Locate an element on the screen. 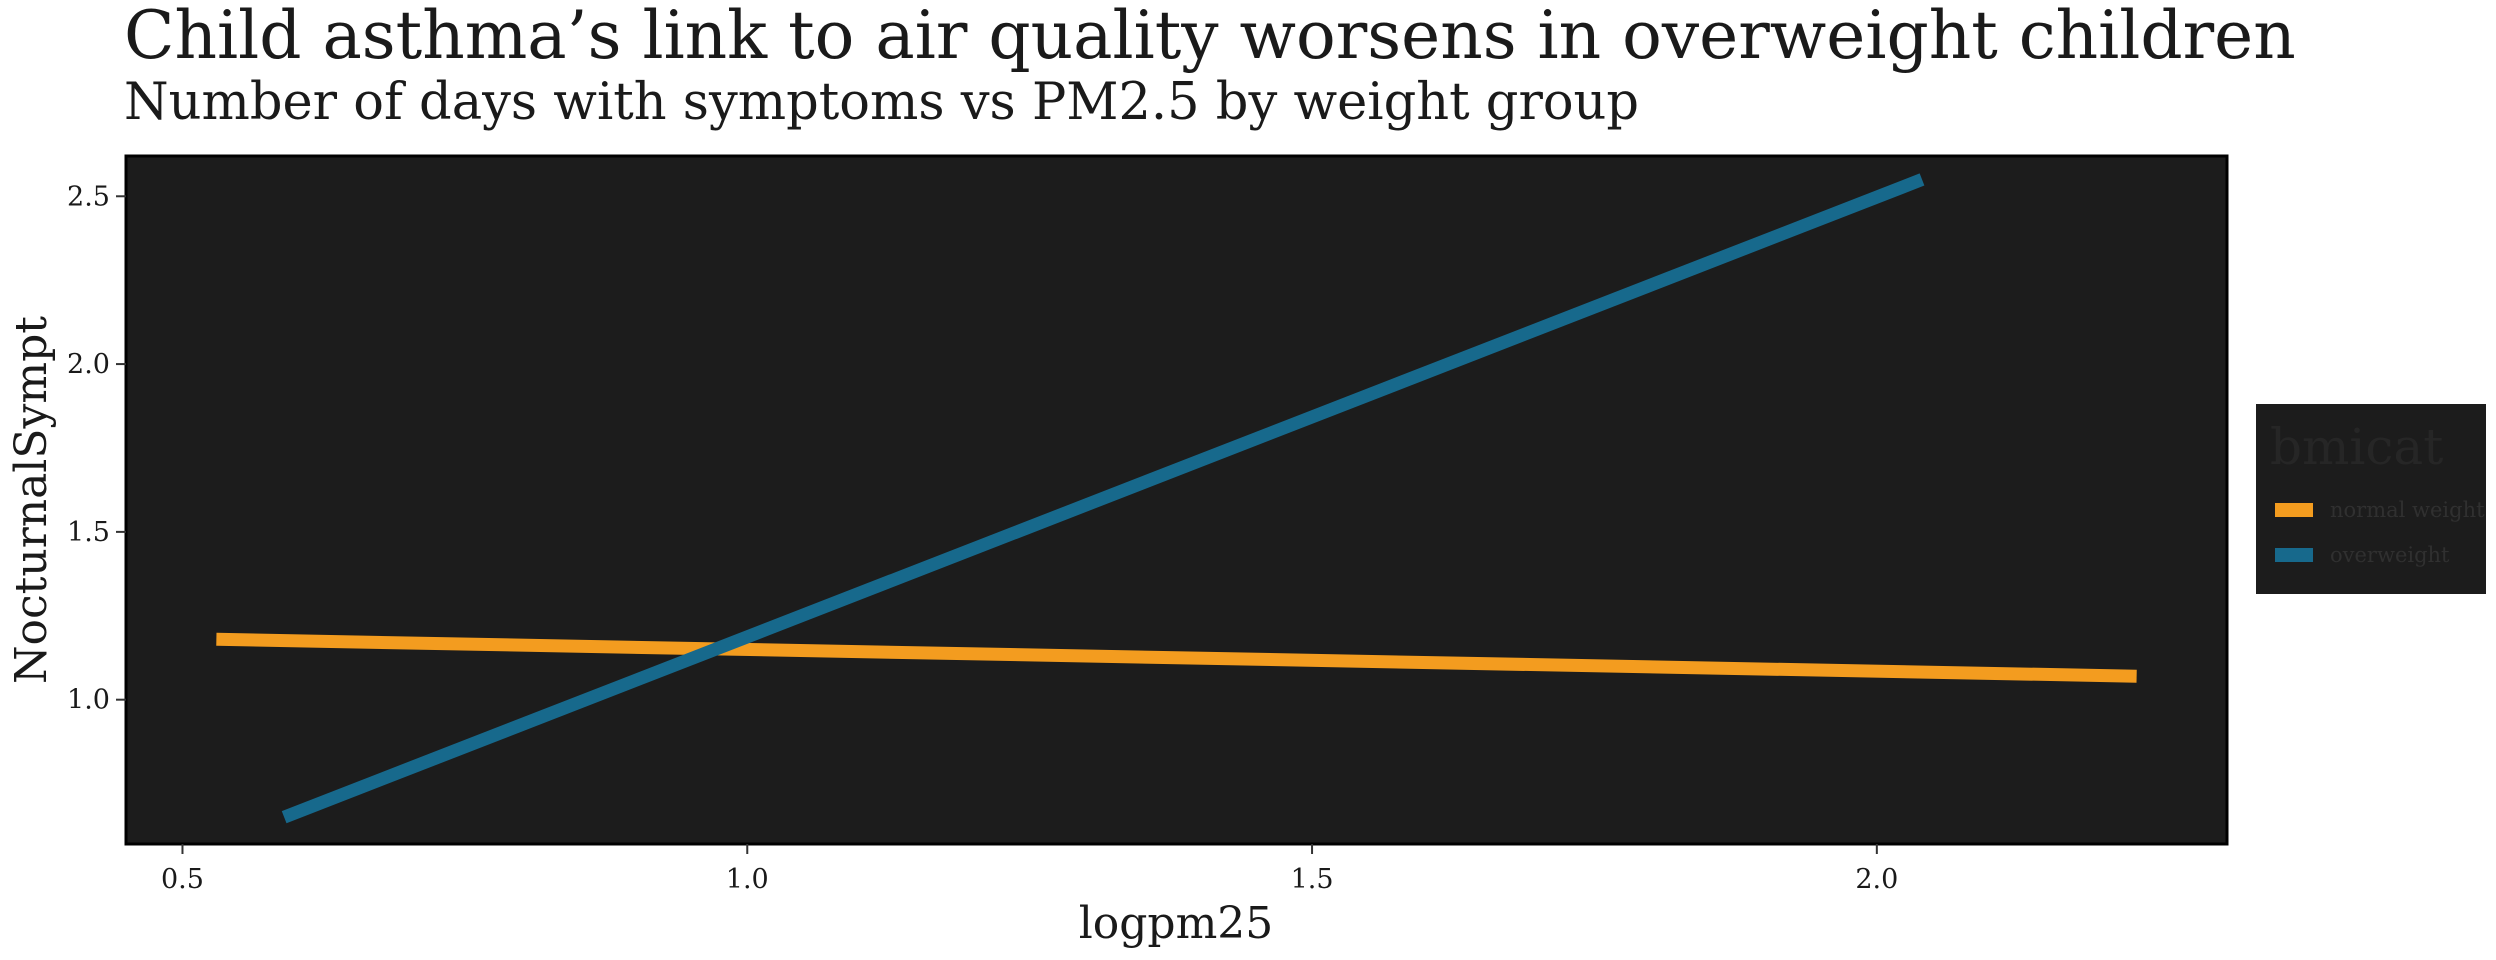  y-tick-label: 1.0 is located at coordinates (88, 700).